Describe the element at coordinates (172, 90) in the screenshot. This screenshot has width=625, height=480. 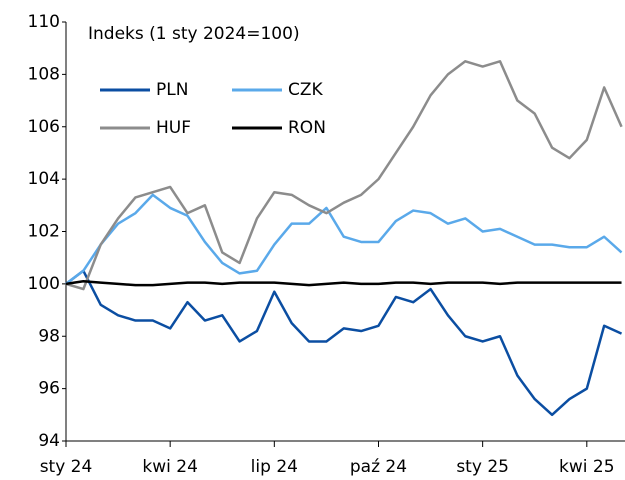
I see `legend-label: PLN` at that location.